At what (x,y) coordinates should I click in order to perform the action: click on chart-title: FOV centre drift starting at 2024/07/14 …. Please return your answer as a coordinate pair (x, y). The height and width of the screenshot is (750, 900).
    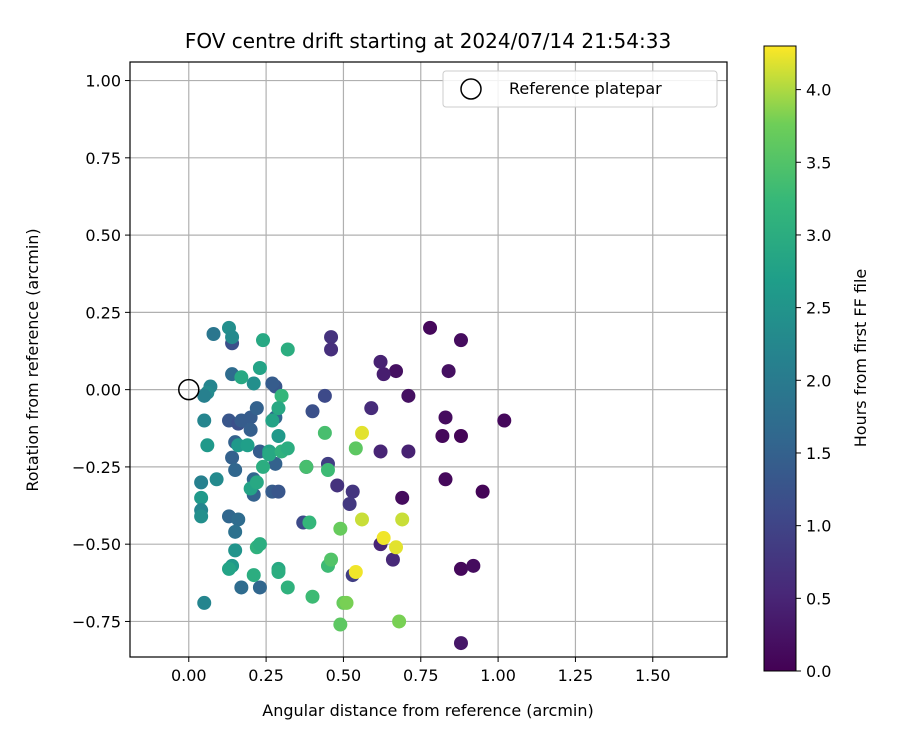
    Looking at the image, I should click on (428, 41).